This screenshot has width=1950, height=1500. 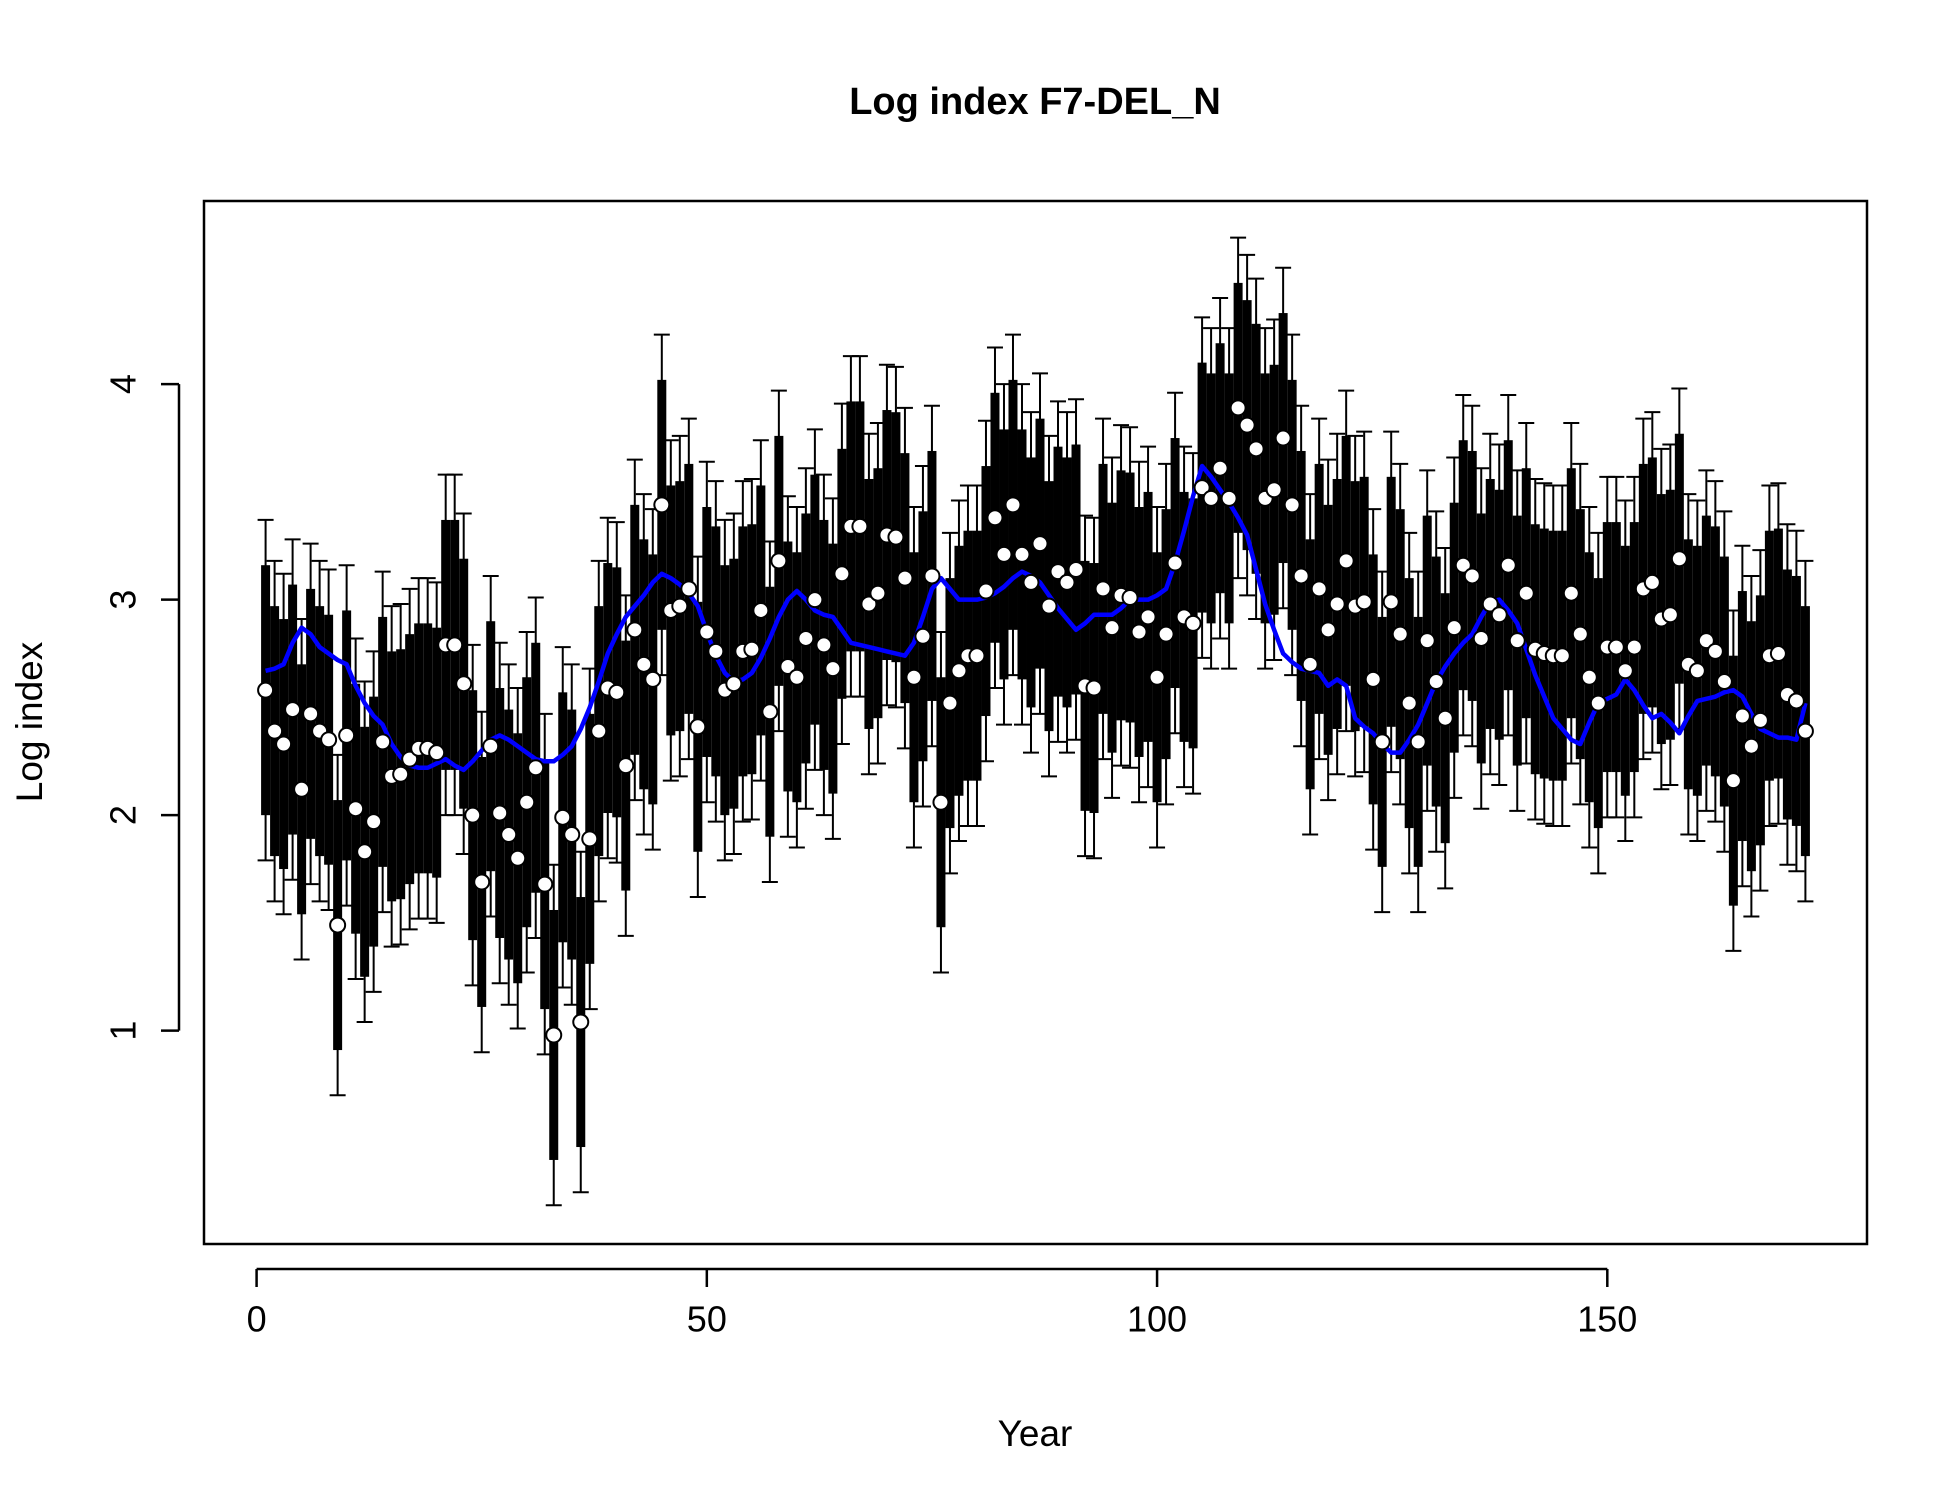 What do you see at coordinates (123, 600) in the screenshot?
I see `y-tick-label: 3` at bounding box center [123, 600].